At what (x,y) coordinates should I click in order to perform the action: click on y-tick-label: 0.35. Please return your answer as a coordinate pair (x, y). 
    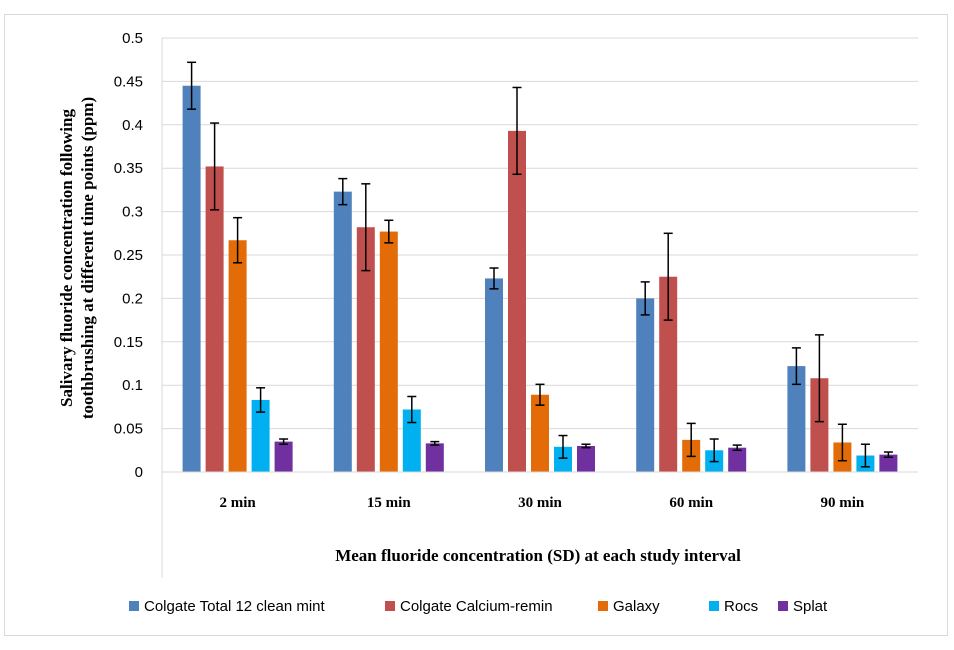
    Looking at the image, I should click on (128, 168).